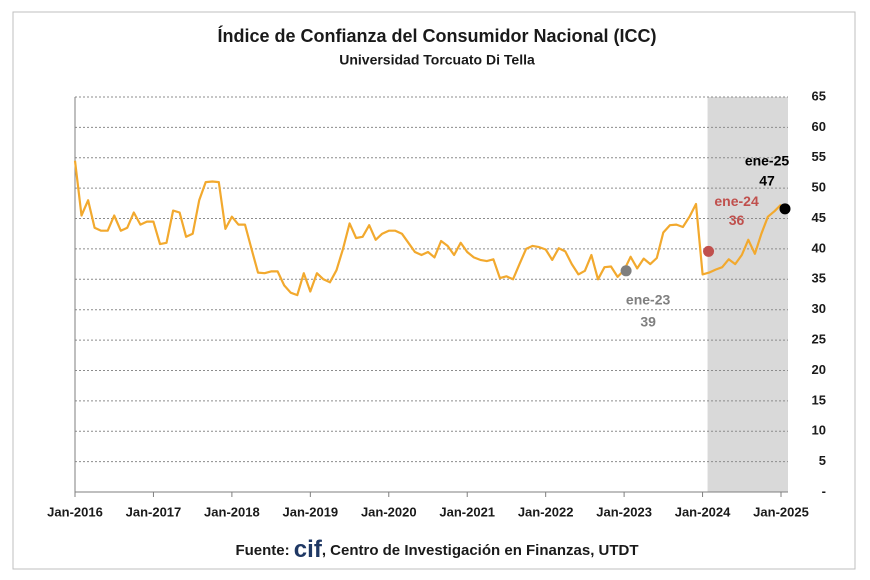 The height and width of the screenshot is (580, 870). Describe the element at coordinates (819, 399) in the screenshot. I see `y-tick-label: 15` at that location.